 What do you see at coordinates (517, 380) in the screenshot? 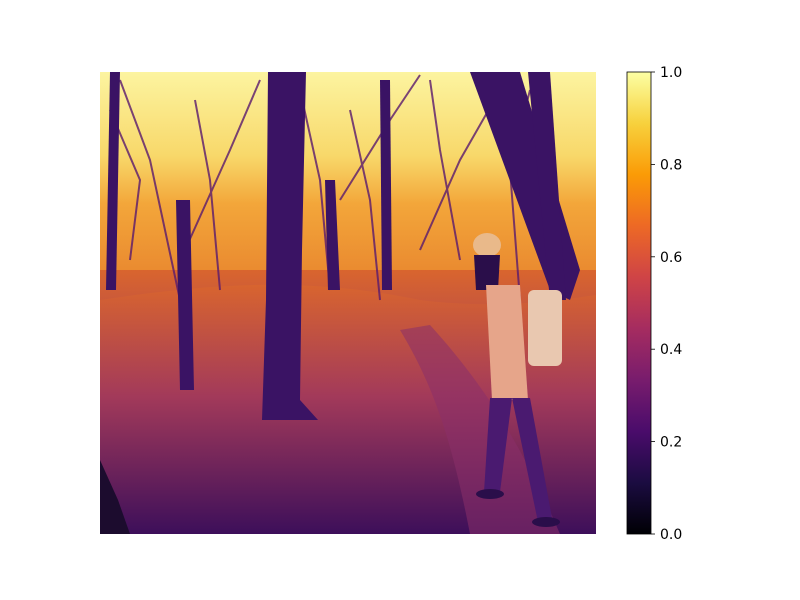
I see `hiker-figure` at bounding box center [517, 380].